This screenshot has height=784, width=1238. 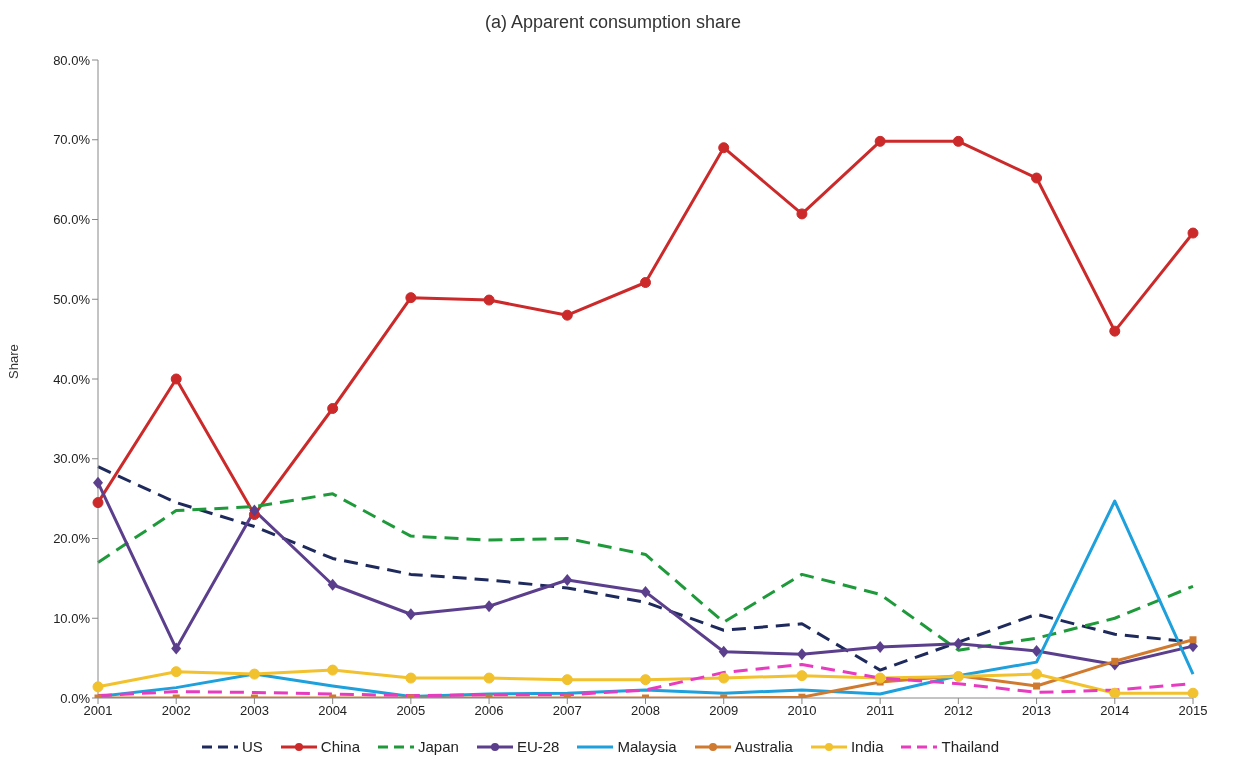 What do you see at coordinates (1193, 711) in the screenshot?
I see `x-tick-label: 2015` at bounding box center [1193, 711].